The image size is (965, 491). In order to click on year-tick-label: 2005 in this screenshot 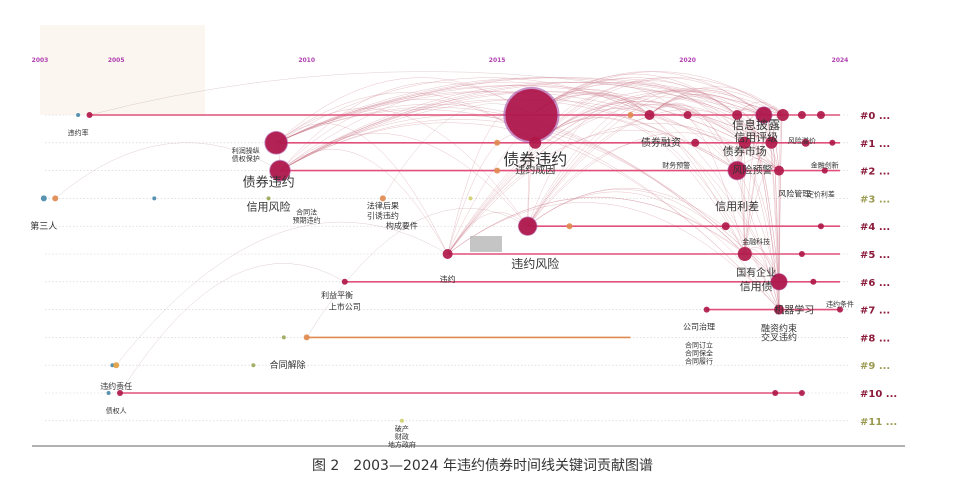, I will do `click(116, 60)`.